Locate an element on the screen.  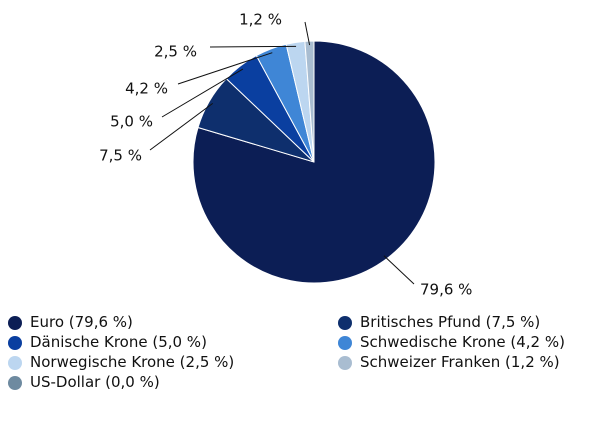
legend-label: Norwegische Krone (2,5 %) is located at coordinates (132, 362).